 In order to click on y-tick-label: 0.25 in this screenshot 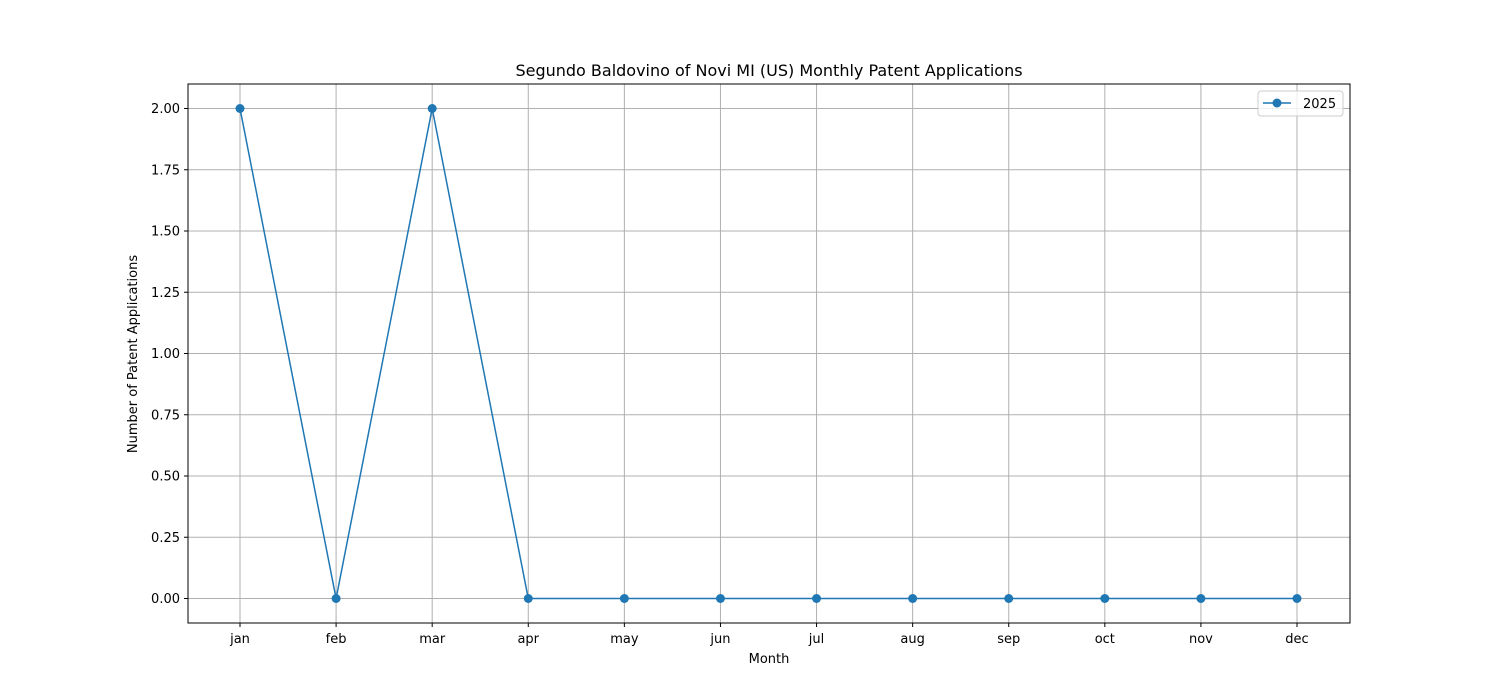, I will do `click(165, 538)`.